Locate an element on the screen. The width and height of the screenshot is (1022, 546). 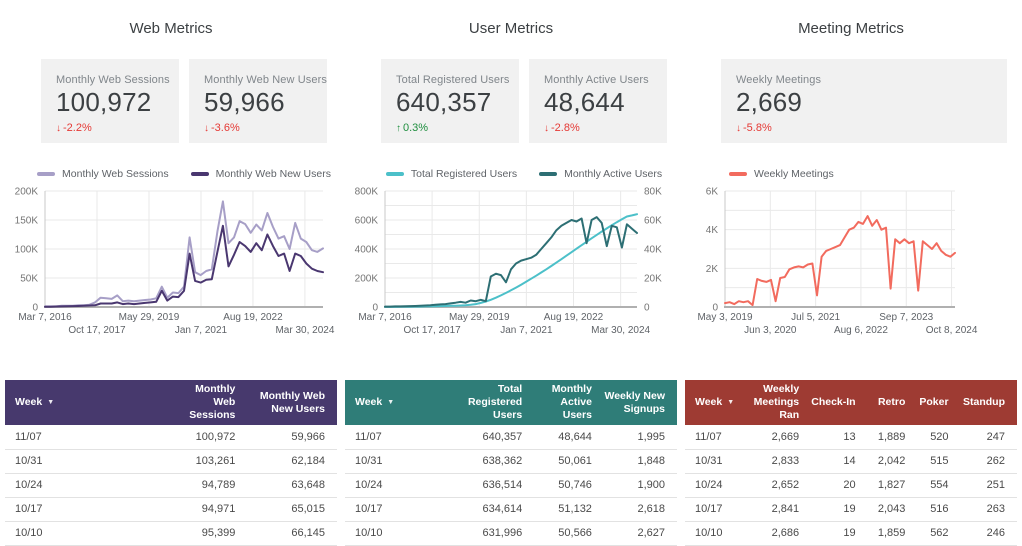
y-axis-tick-label: 400K is located at coordinates (367, 250).